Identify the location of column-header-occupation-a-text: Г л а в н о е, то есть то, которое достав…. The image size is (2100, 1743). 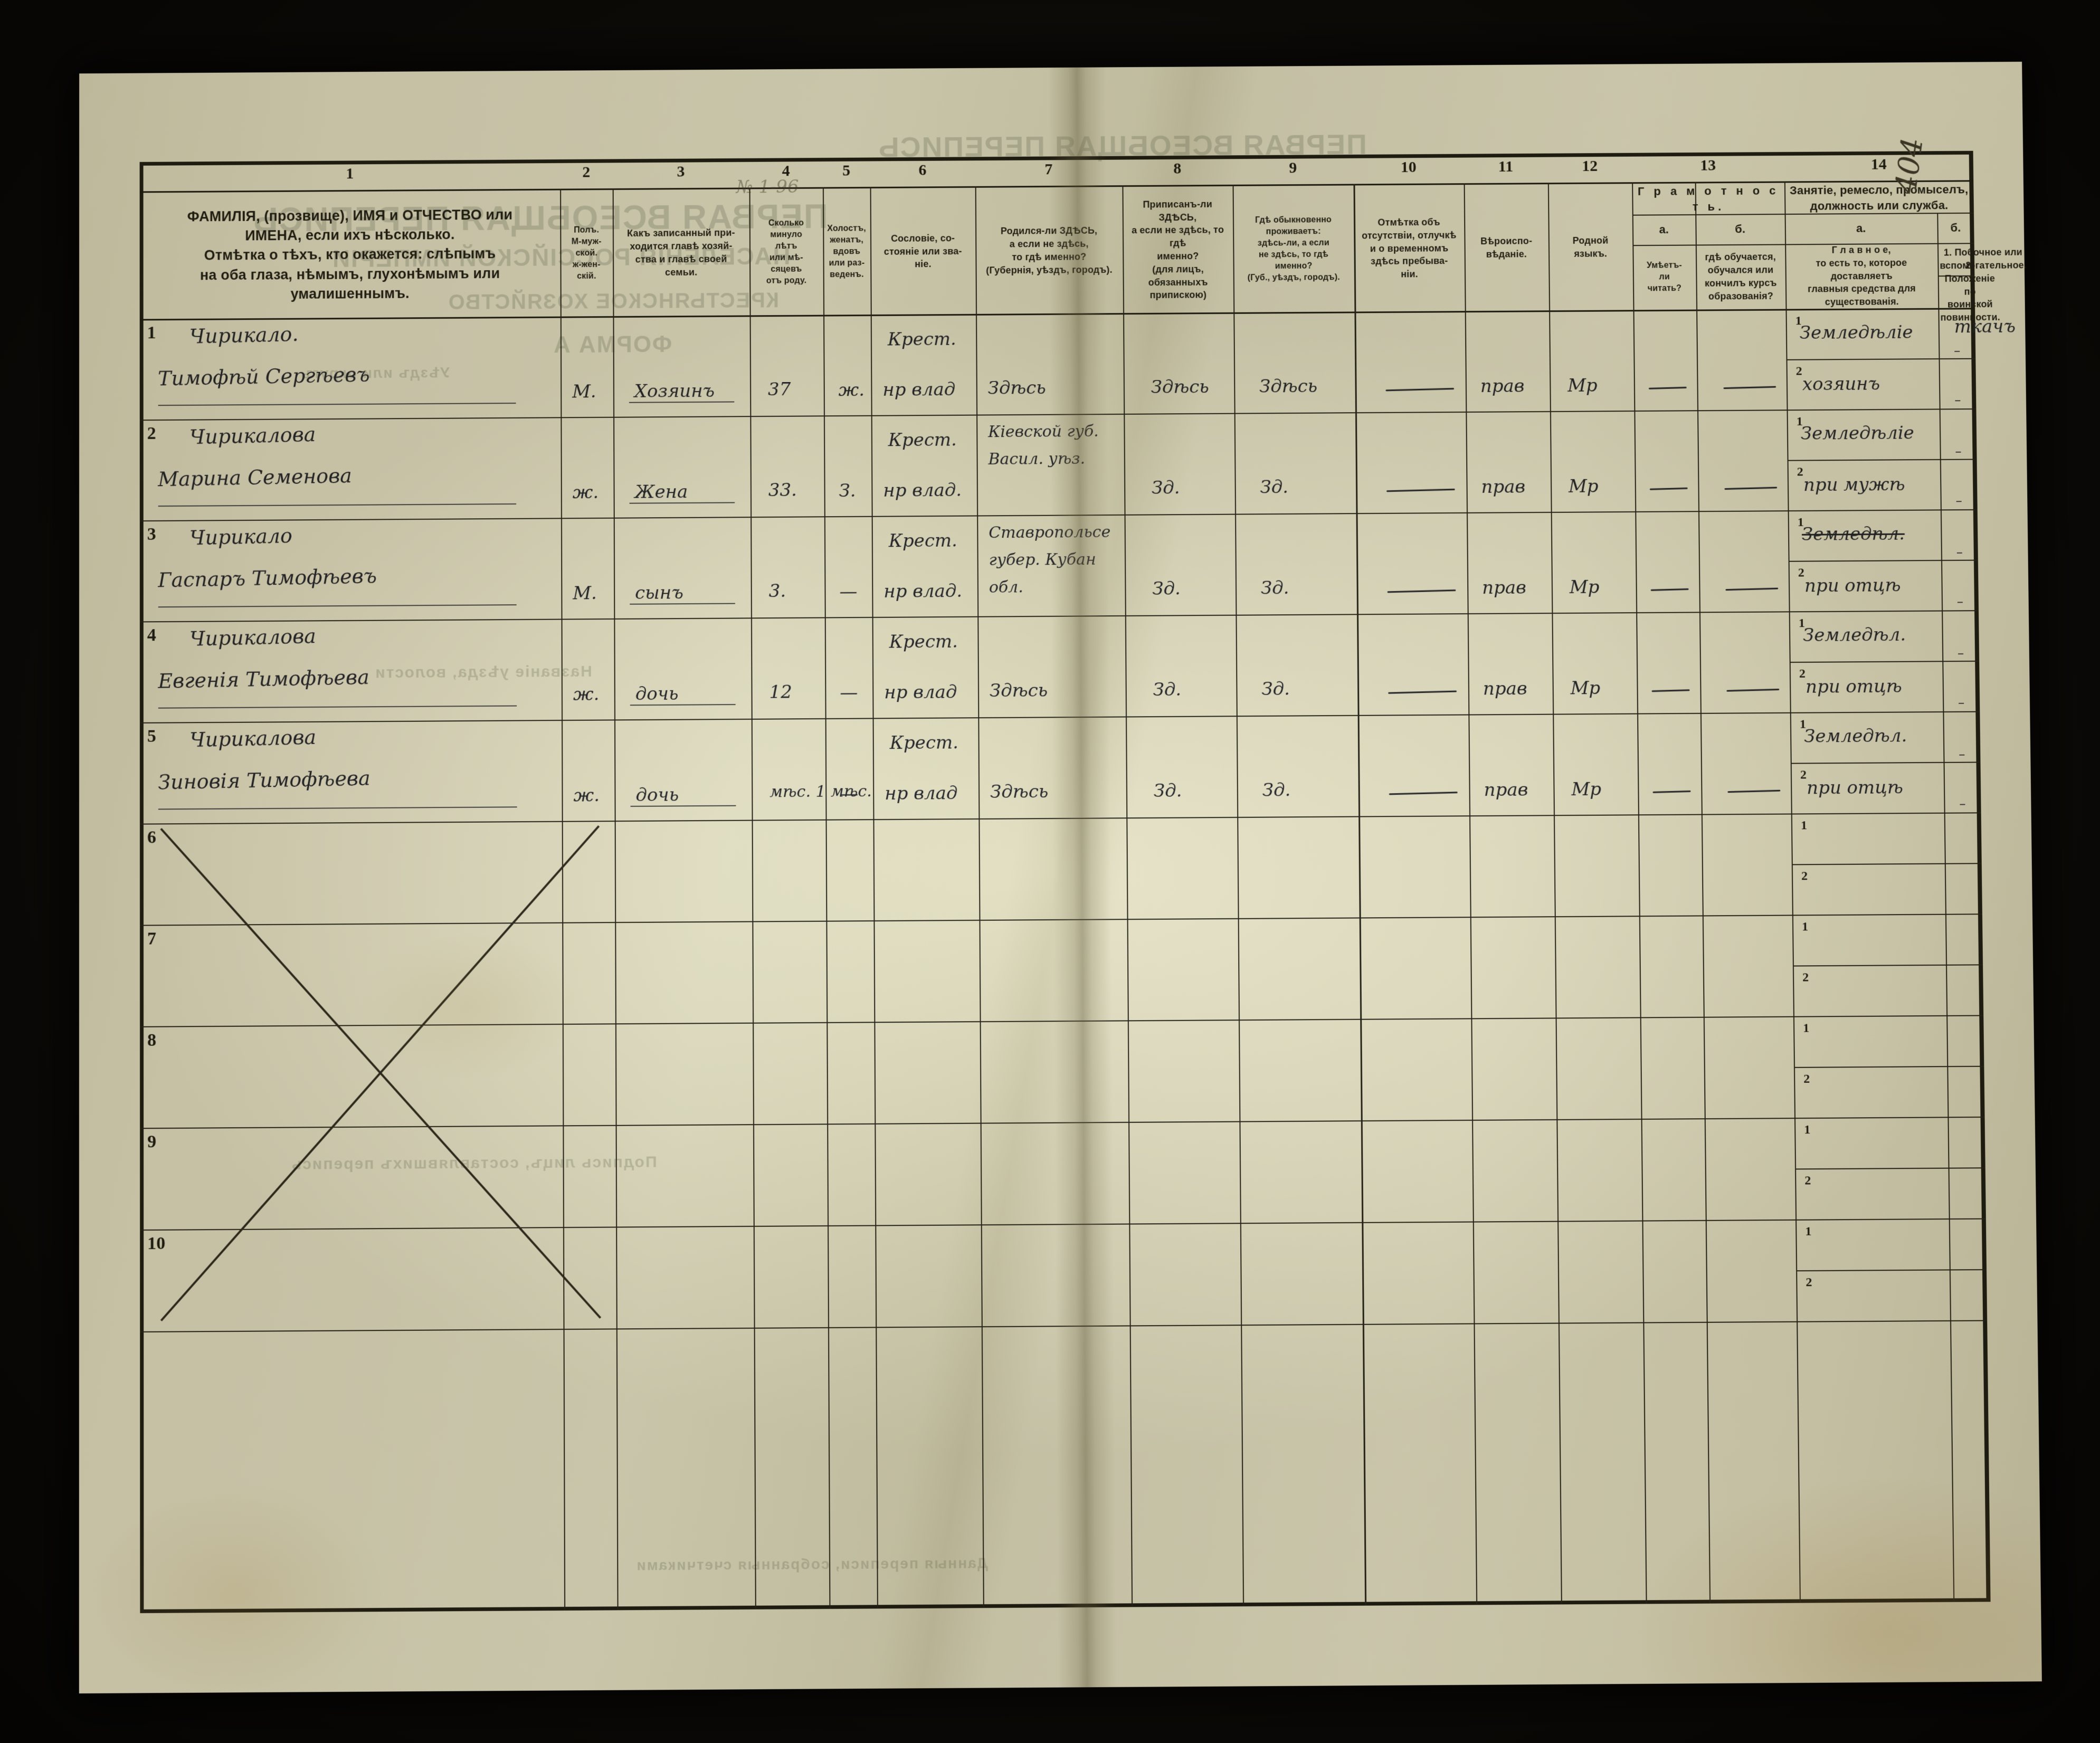
(1862, 276).